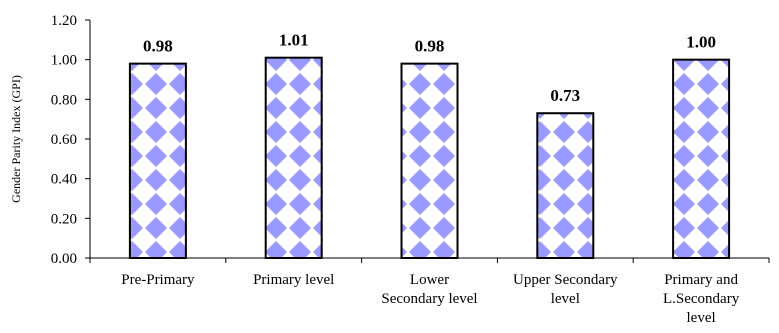  Describe the element at coordinates (565, 95) in the screenshot. I see `data-label: 0.73` at that location.